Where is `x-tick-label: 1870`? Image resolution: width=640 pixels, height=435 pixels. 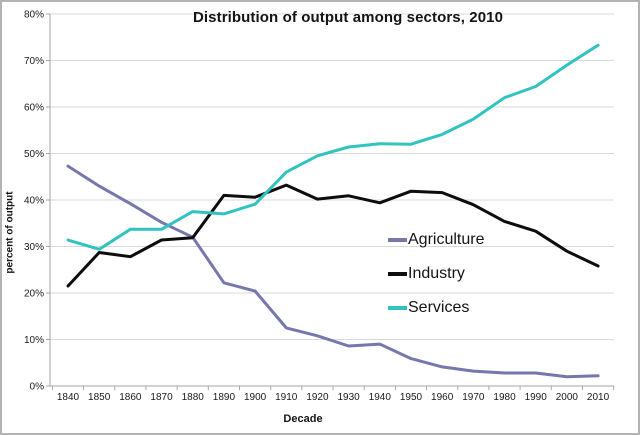
x-tick-label: 1870 is located at coordinates (161, 397).